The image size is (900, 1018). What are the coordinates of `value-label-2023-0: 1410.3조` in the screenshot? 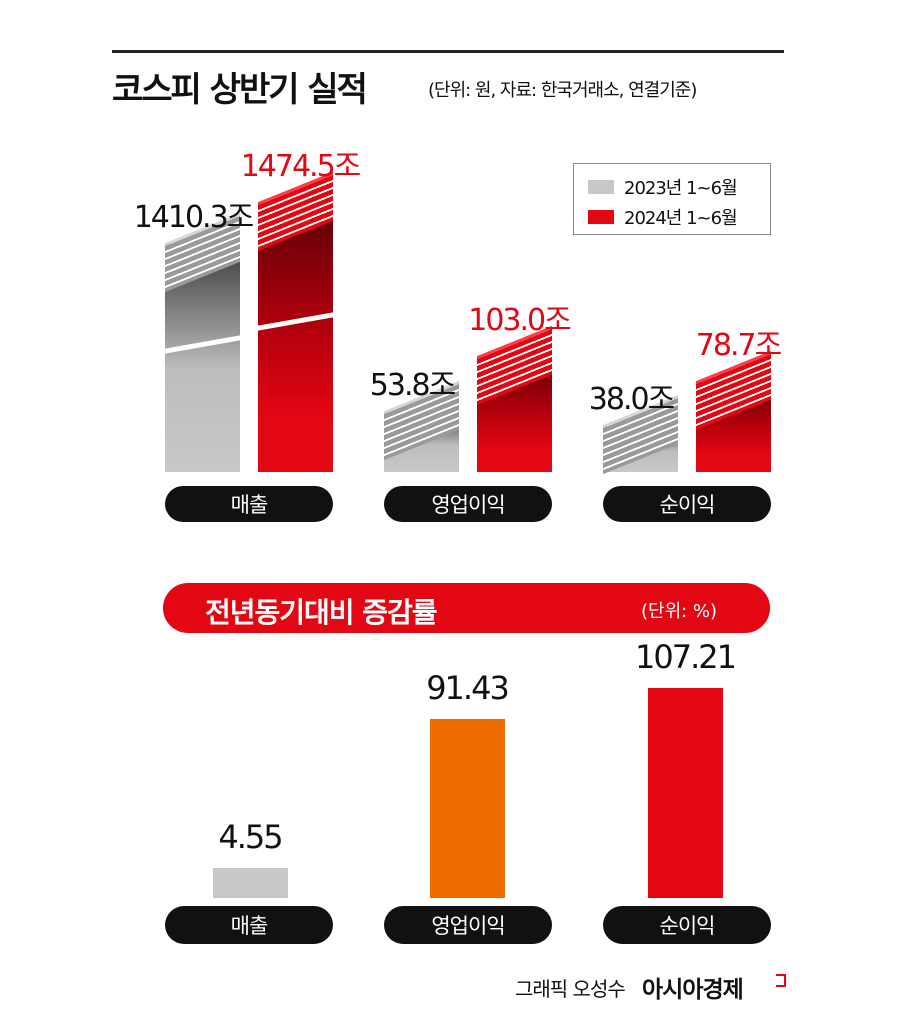 It's located at (194, 217).